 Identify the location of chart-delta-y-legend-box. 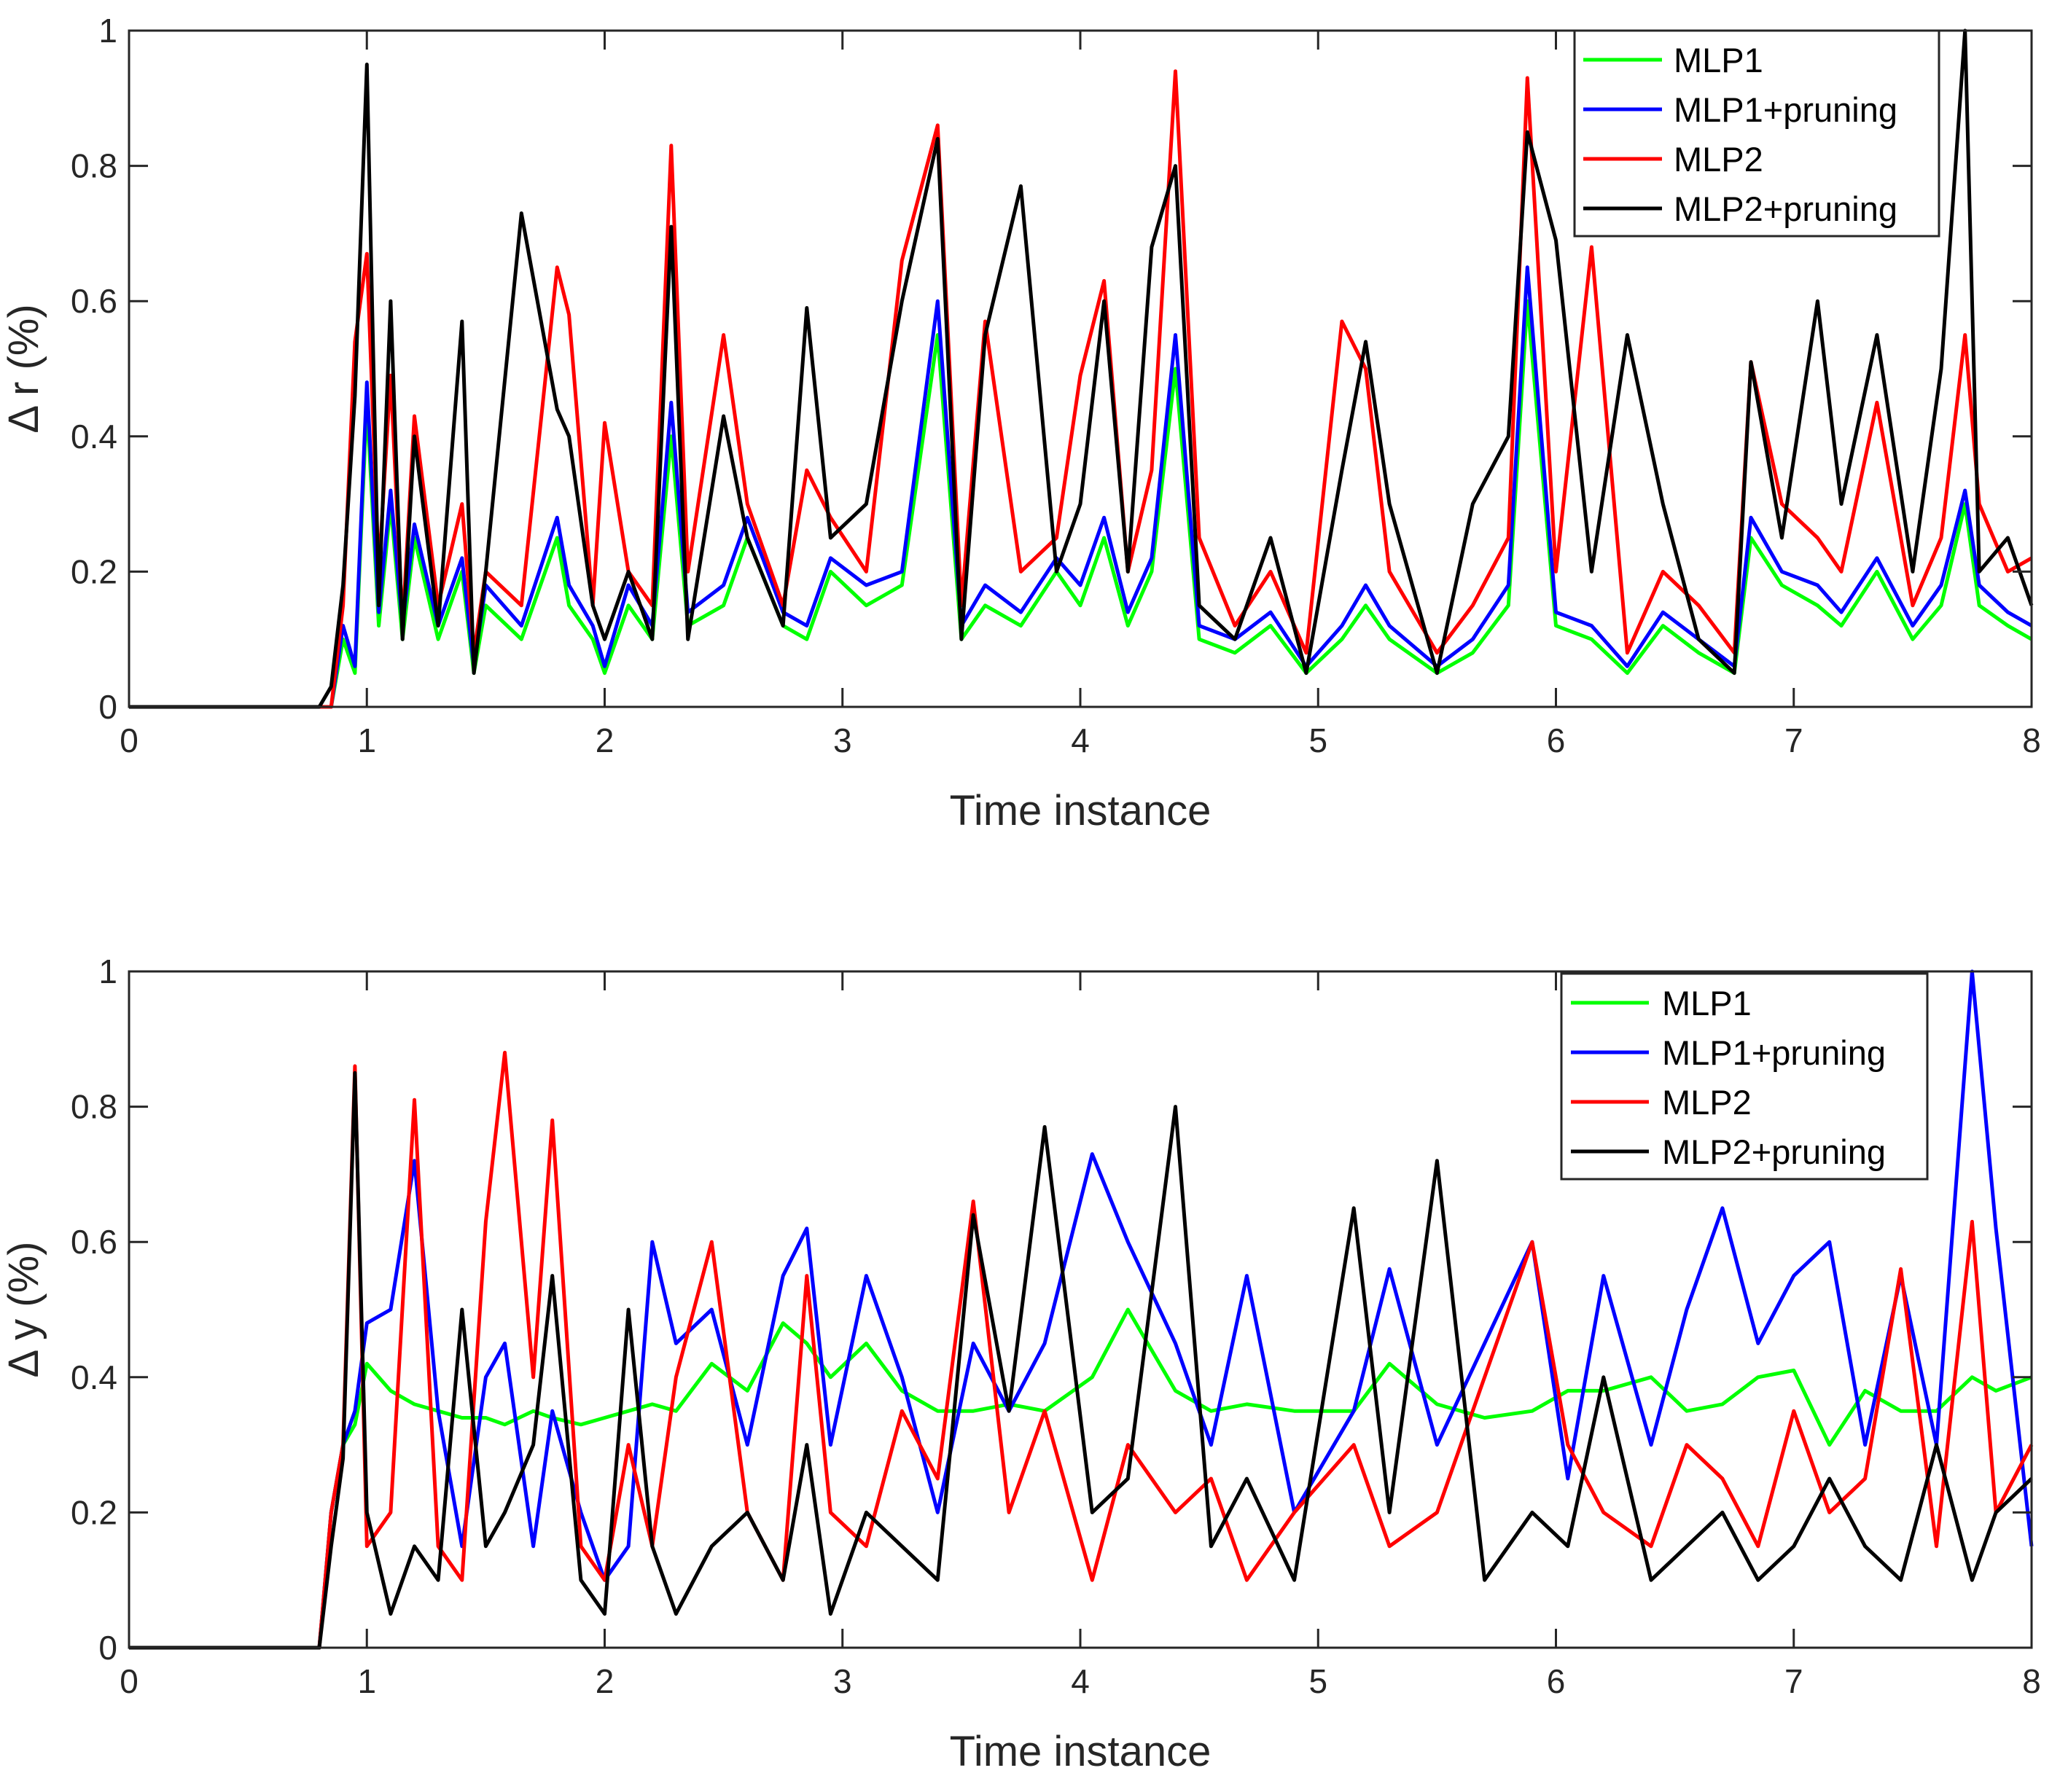
(1744, 1076).